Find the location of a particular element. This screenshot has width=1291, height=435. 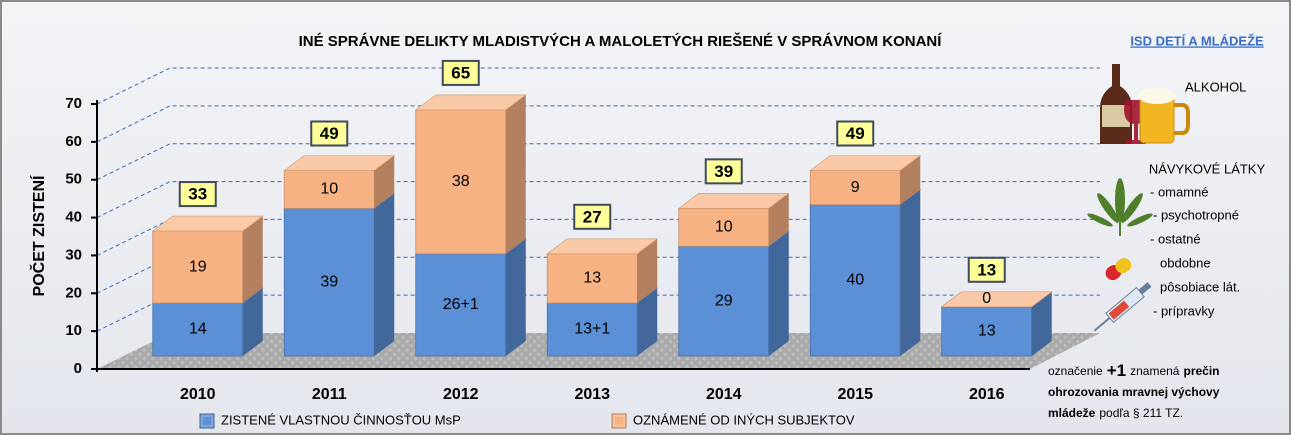

alcohol-label: ALKOHOL is located at coordinates (1215, 86).